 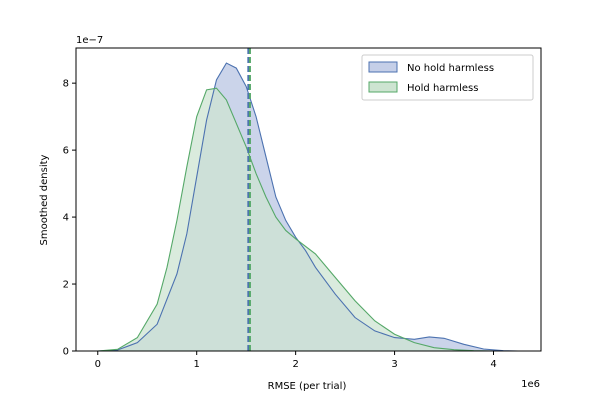 I want to click on y-tick-label: 6, so click(x=66, y=151).